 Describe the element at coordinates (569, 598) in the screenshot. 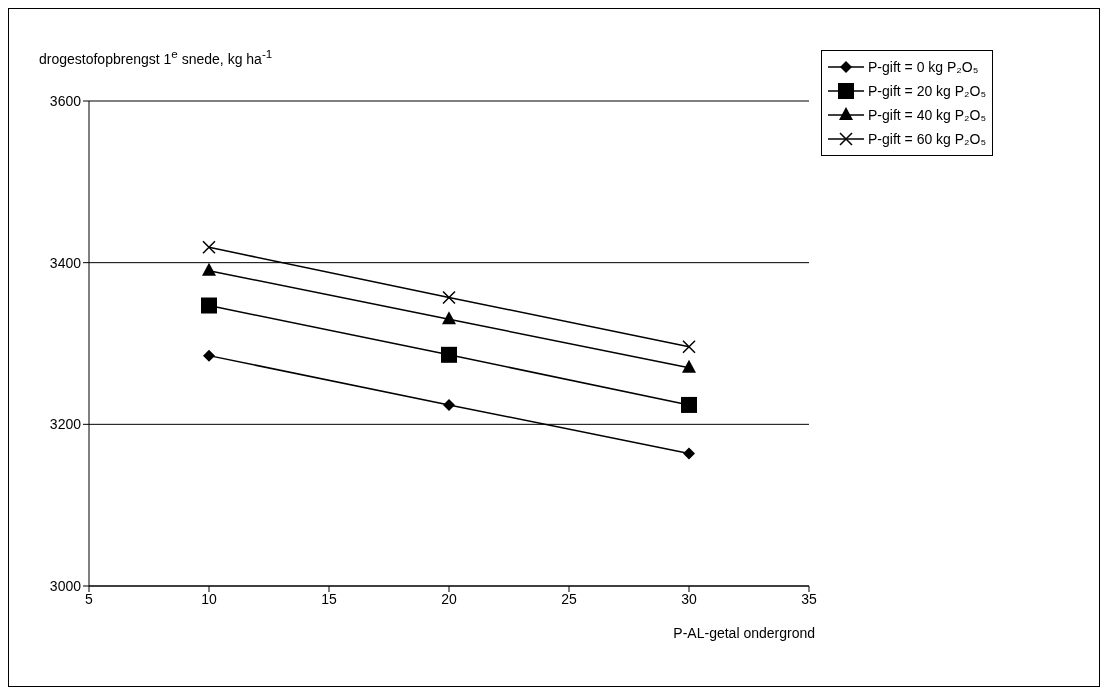

I see `x-tick-label: 25` at that location.